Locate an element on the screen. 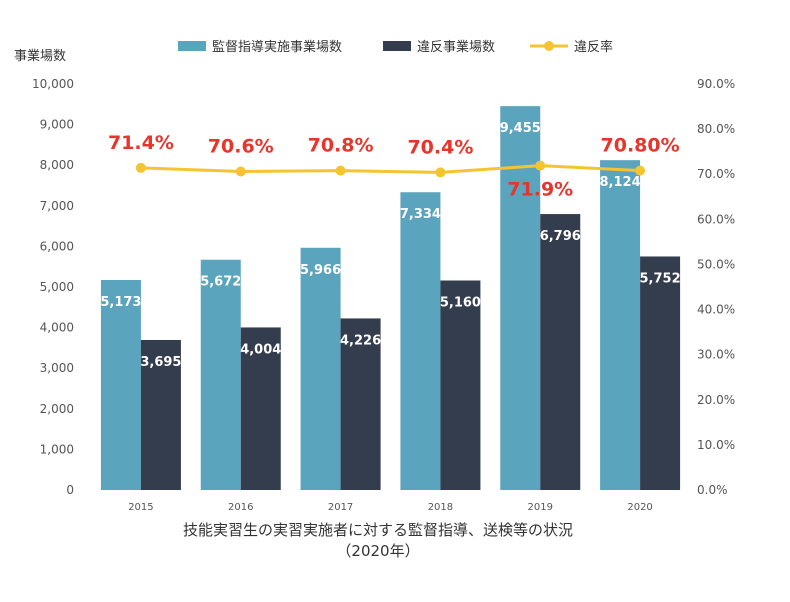 This screenshot has width=790, height=602. bar-label-violations: 6,796 is located at coordinates (560, 236).